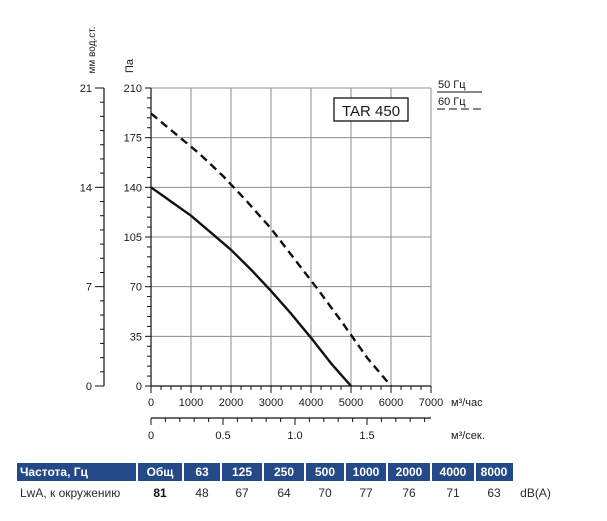  I want to click on table-value: 71, so click(453, 493).